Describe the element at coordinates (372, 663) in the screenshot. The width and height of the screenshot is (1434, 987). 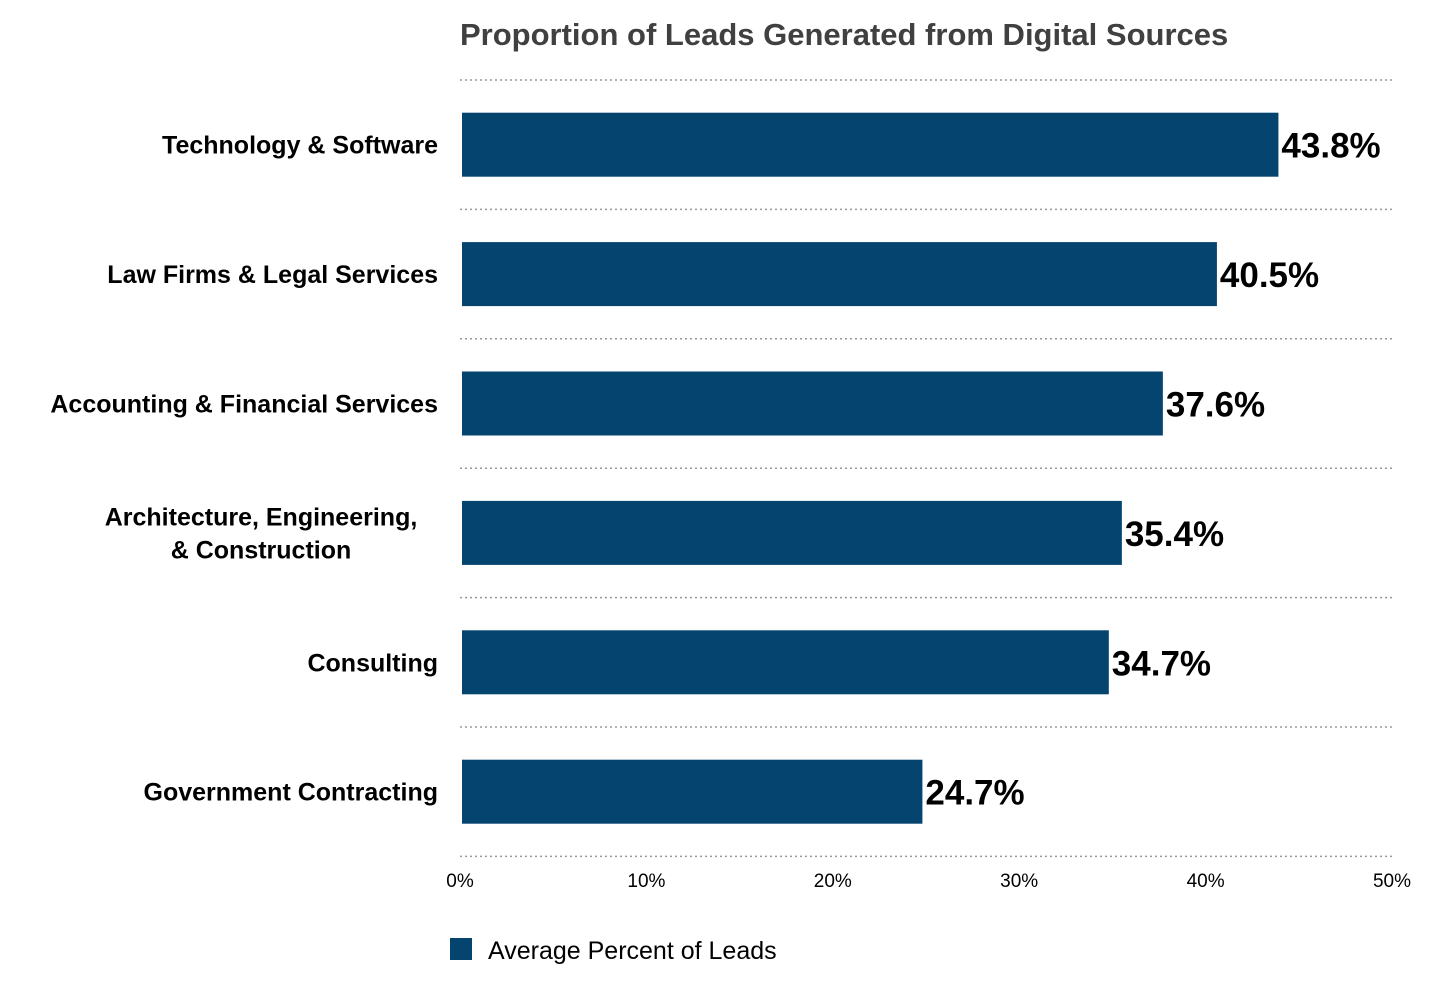
I see `category-label: Consulting` at that location.